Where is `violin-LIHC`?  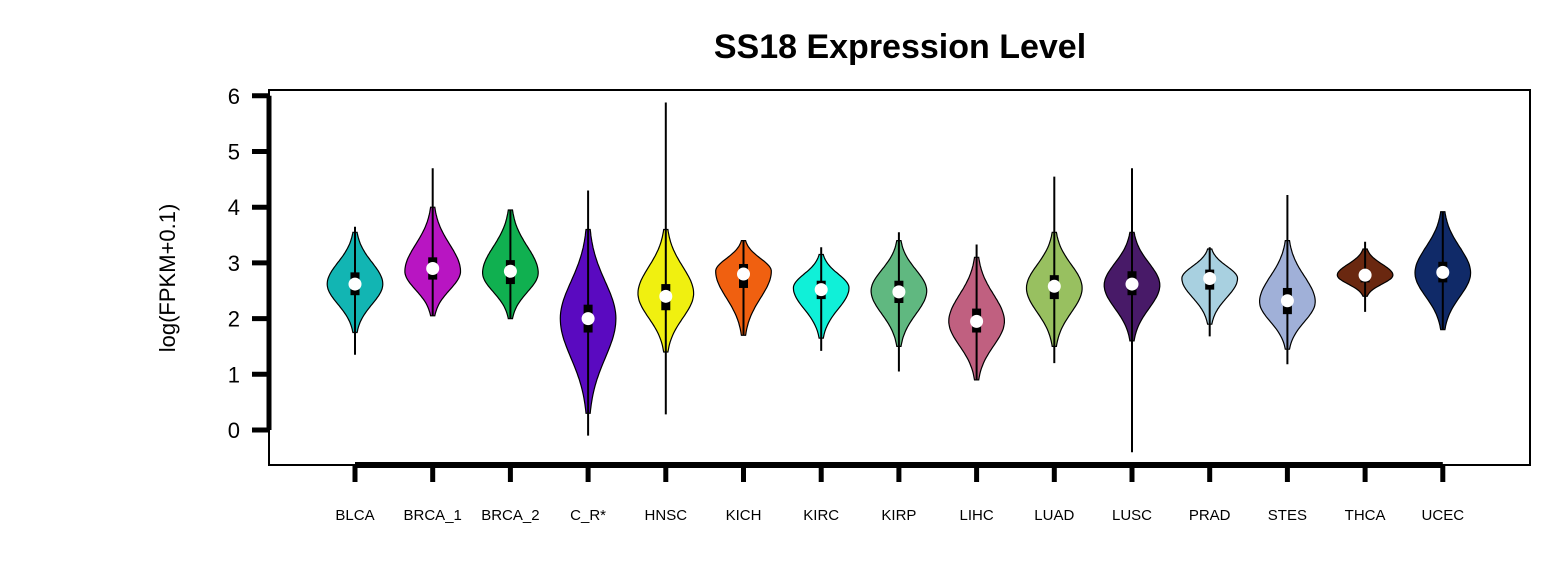 violin-LIHC is located at coordinates (976, 312).